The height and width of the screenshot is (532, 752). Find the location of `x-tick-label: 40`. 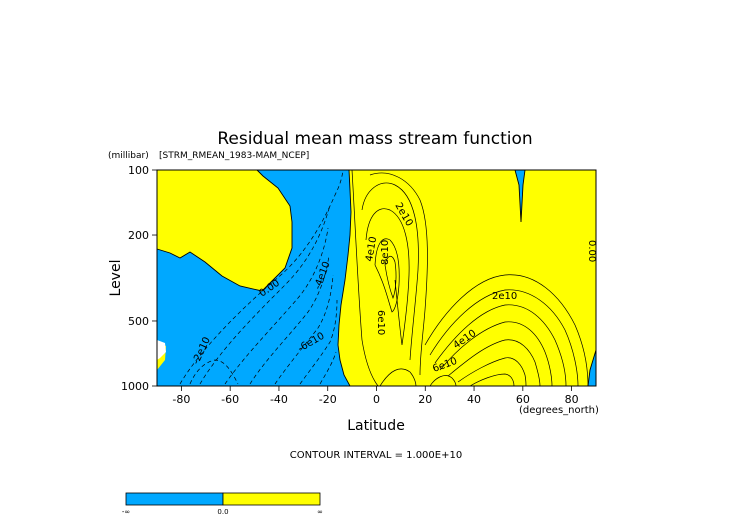

x-tick-label: 40 is located at coordinates (474, 399).